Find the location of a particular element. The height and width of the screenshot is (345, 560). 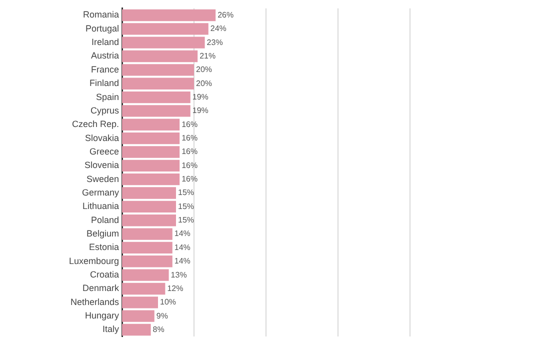

y-tick-label: Czech Rep. is located at coordinates (95, 124).